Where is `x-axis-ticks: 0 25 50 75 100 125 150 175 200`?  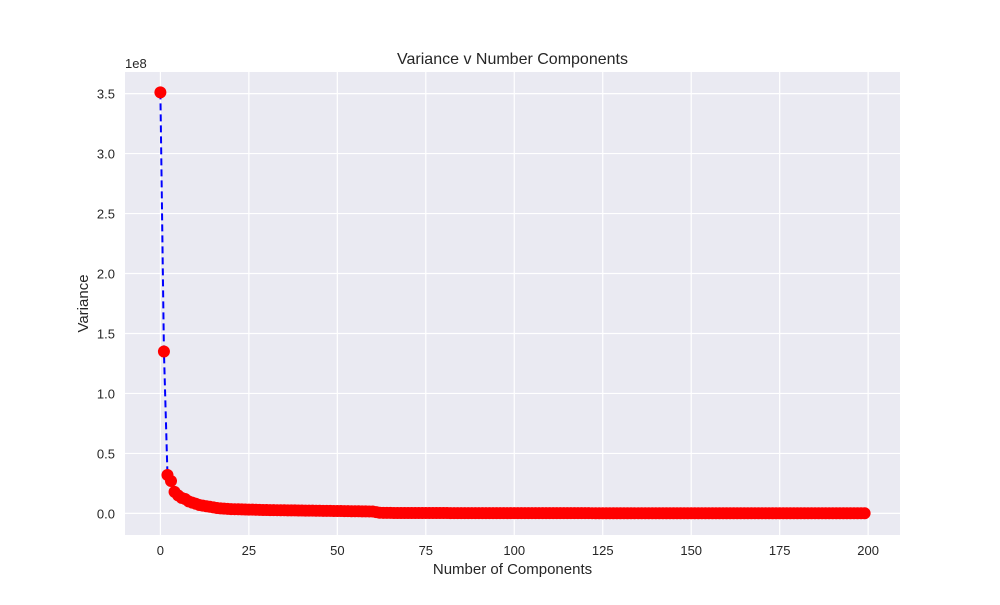
x-axis-ticks: 0 25 50 75 100 125 150 175 200 is located at coordinates (518, 550).